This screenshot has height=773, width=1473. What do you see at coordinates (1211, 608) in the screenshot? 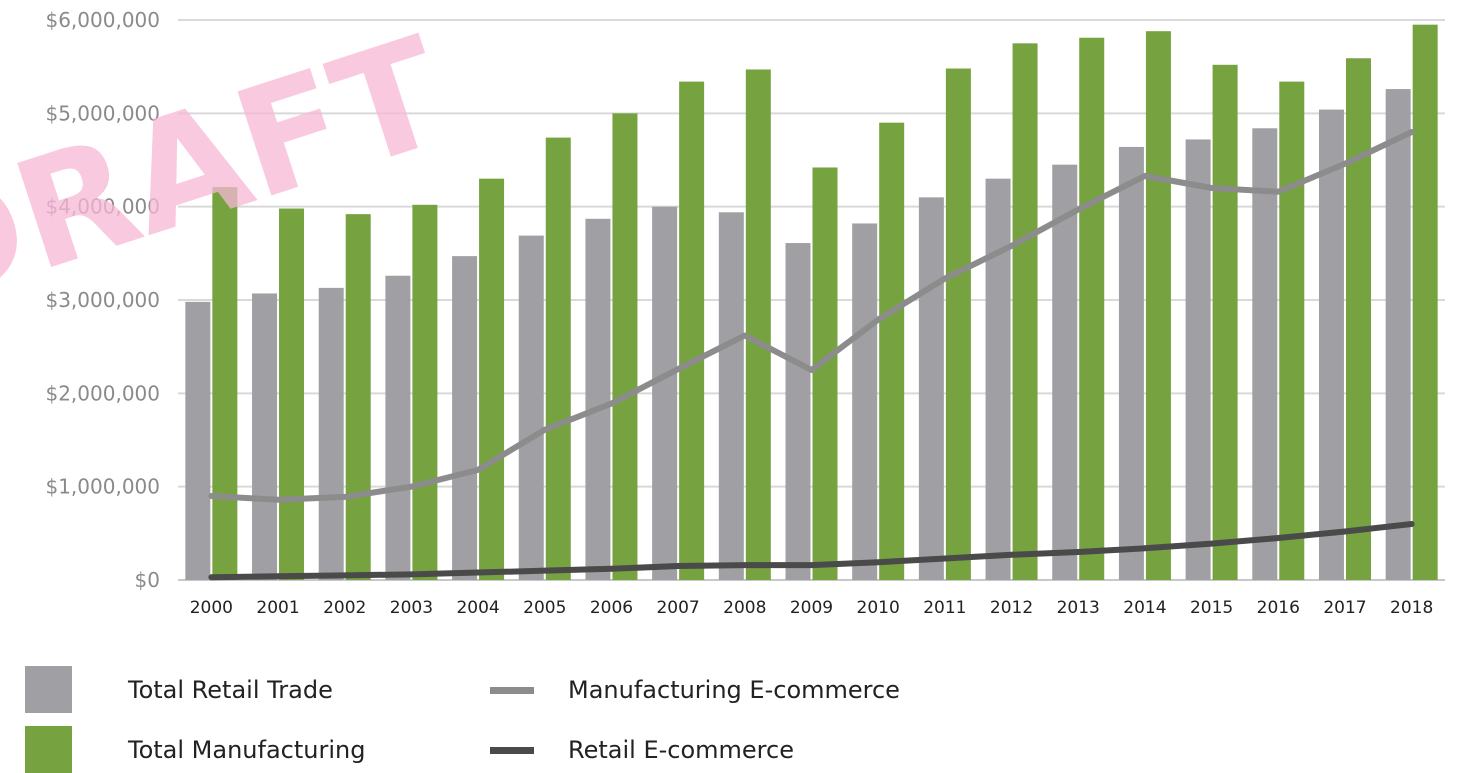
I see `x-tick-label: 2015` at bounding box center [1211, 608].